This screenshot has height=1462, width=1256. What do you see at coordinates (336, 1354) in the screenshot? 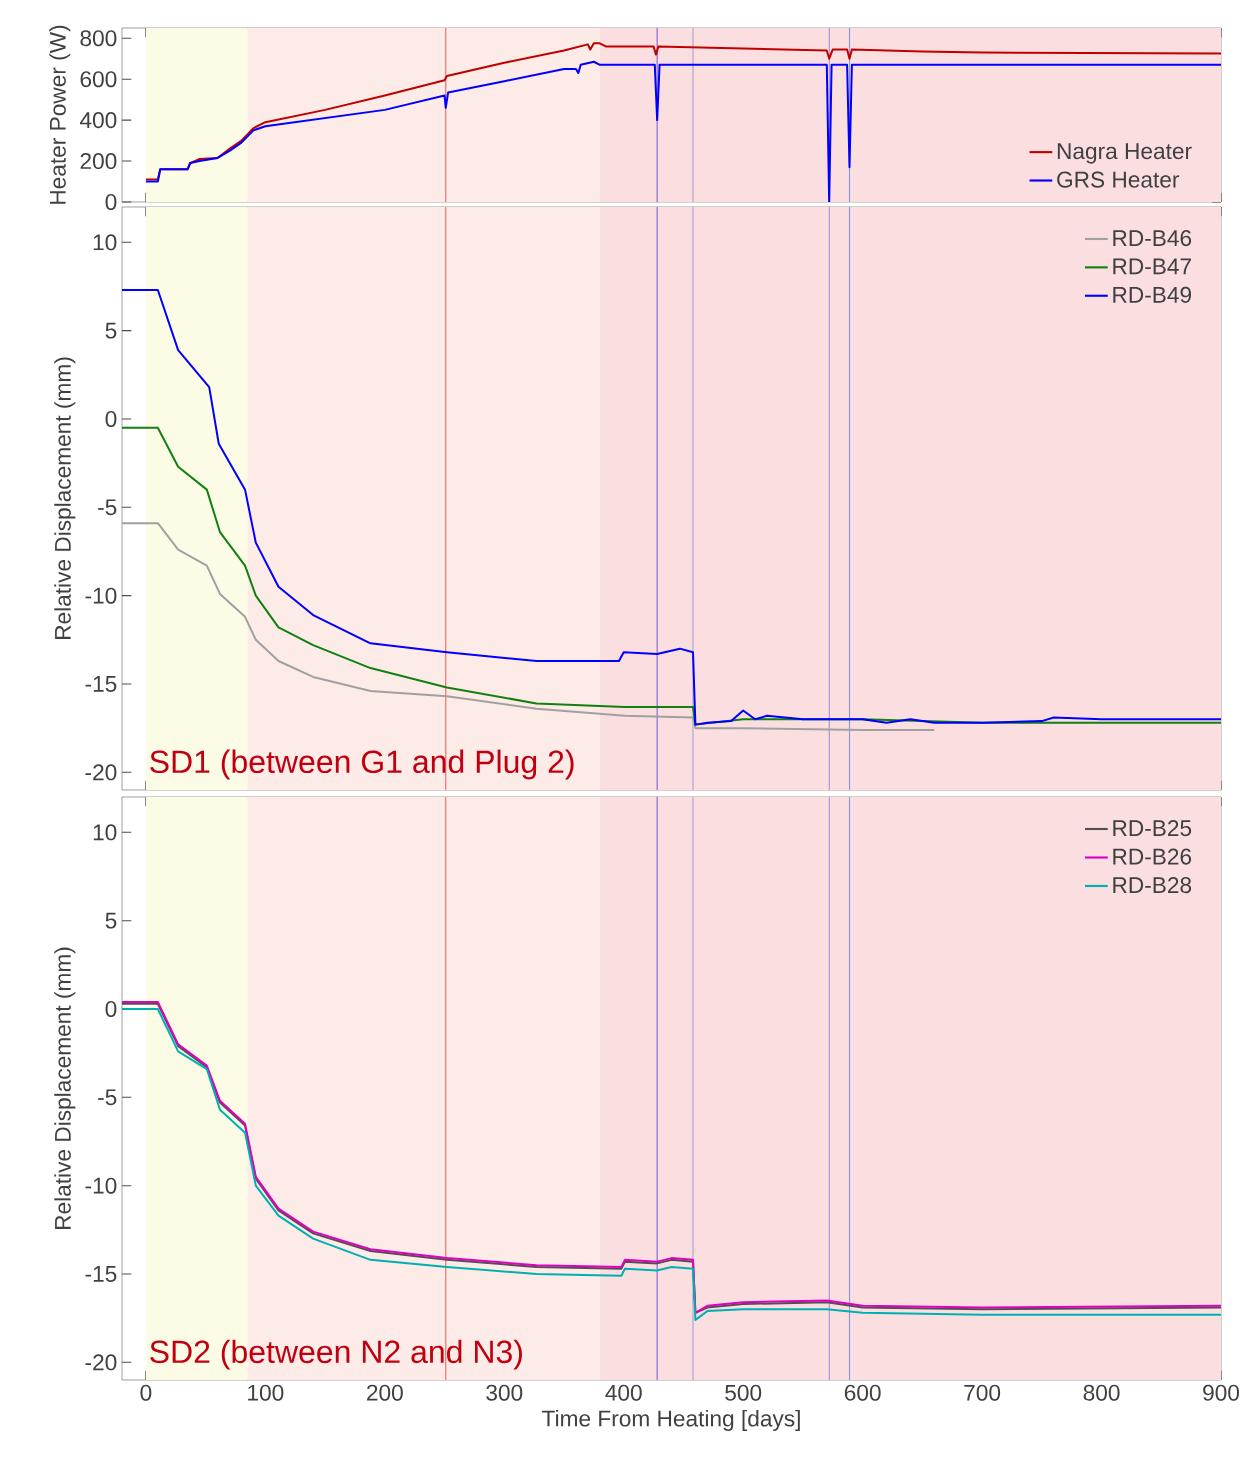
I see `annotation: SD2 (between N2 and N3)` at bounding box center [336, 1354].